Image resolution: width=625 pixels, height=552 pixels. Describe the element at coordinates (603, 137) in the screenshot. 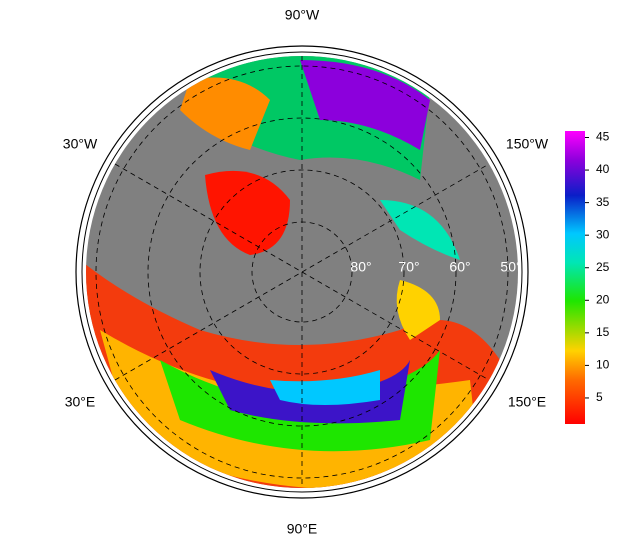

I see `colorbar-tick-label: 45` at that location.